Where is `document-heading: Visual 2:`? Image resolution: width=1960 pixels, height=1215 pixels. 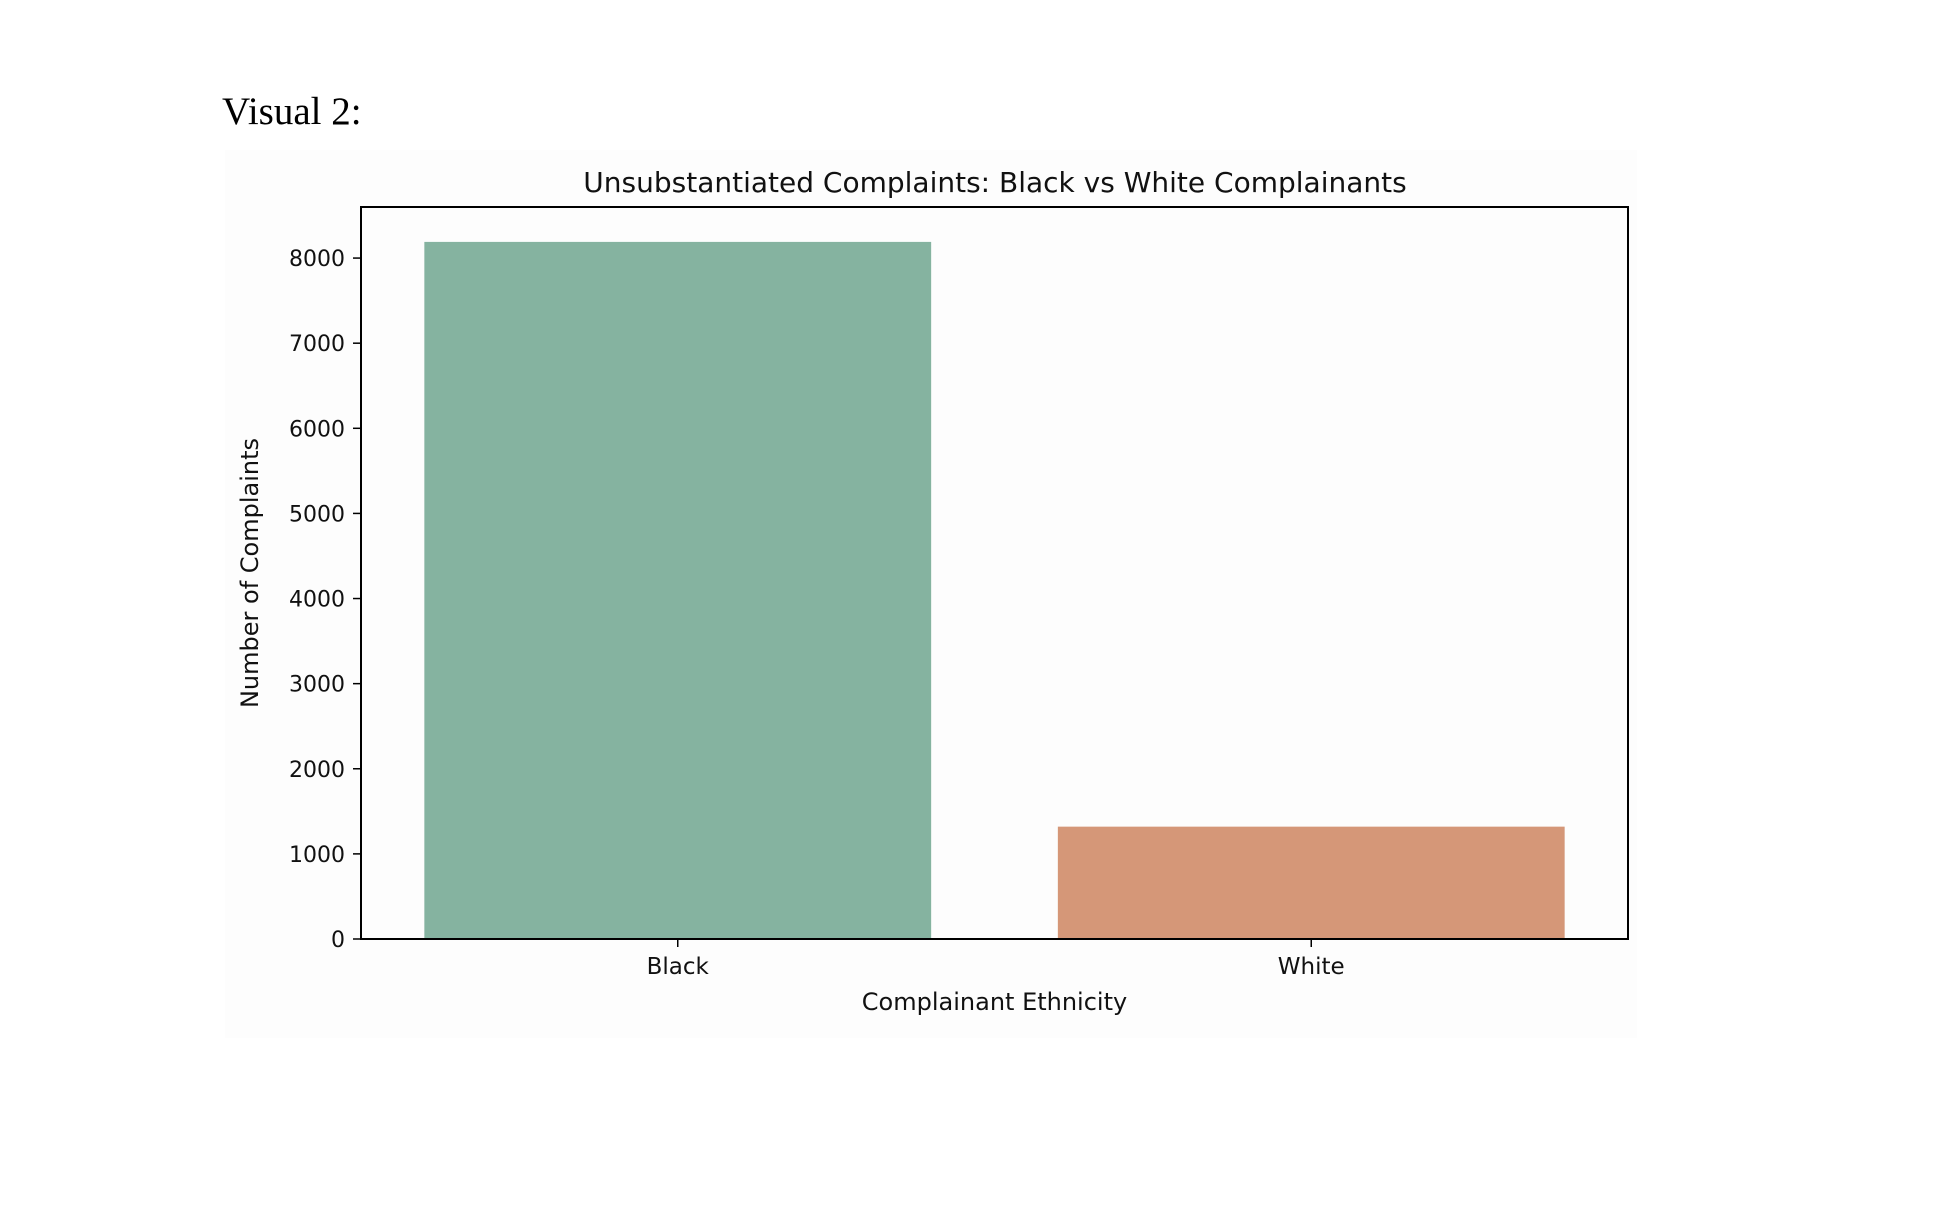
document-heading: Visual 2: is located at coordinates (292, 111).